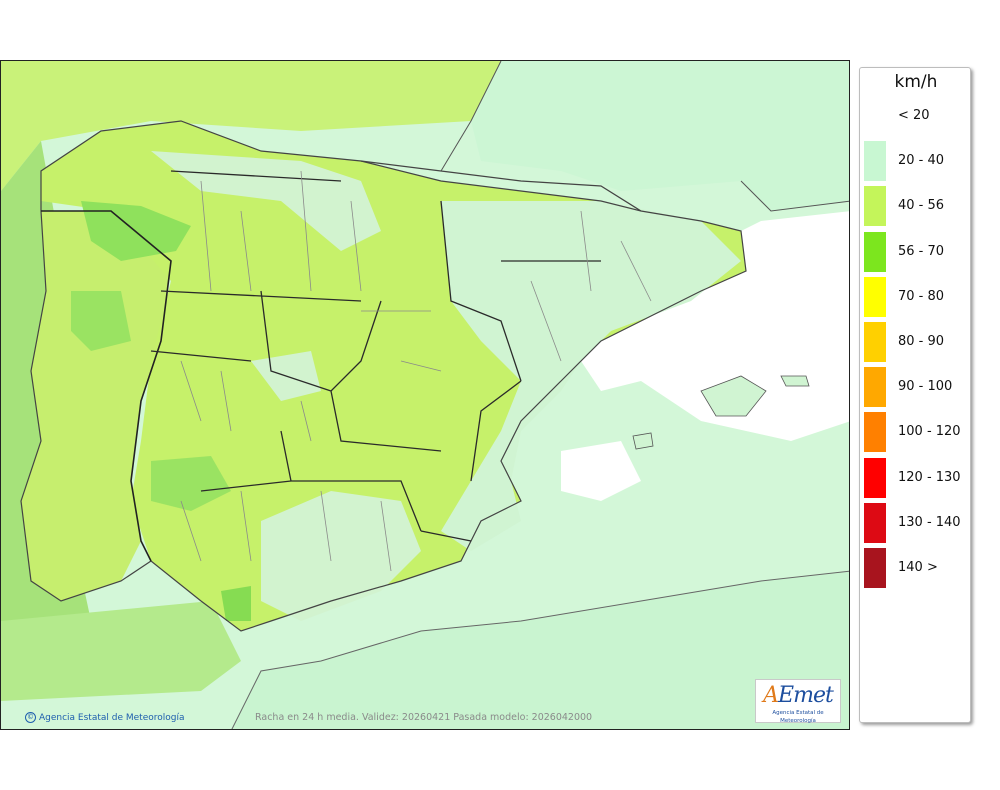  I want to click on portugal-border, so click(106, 386).